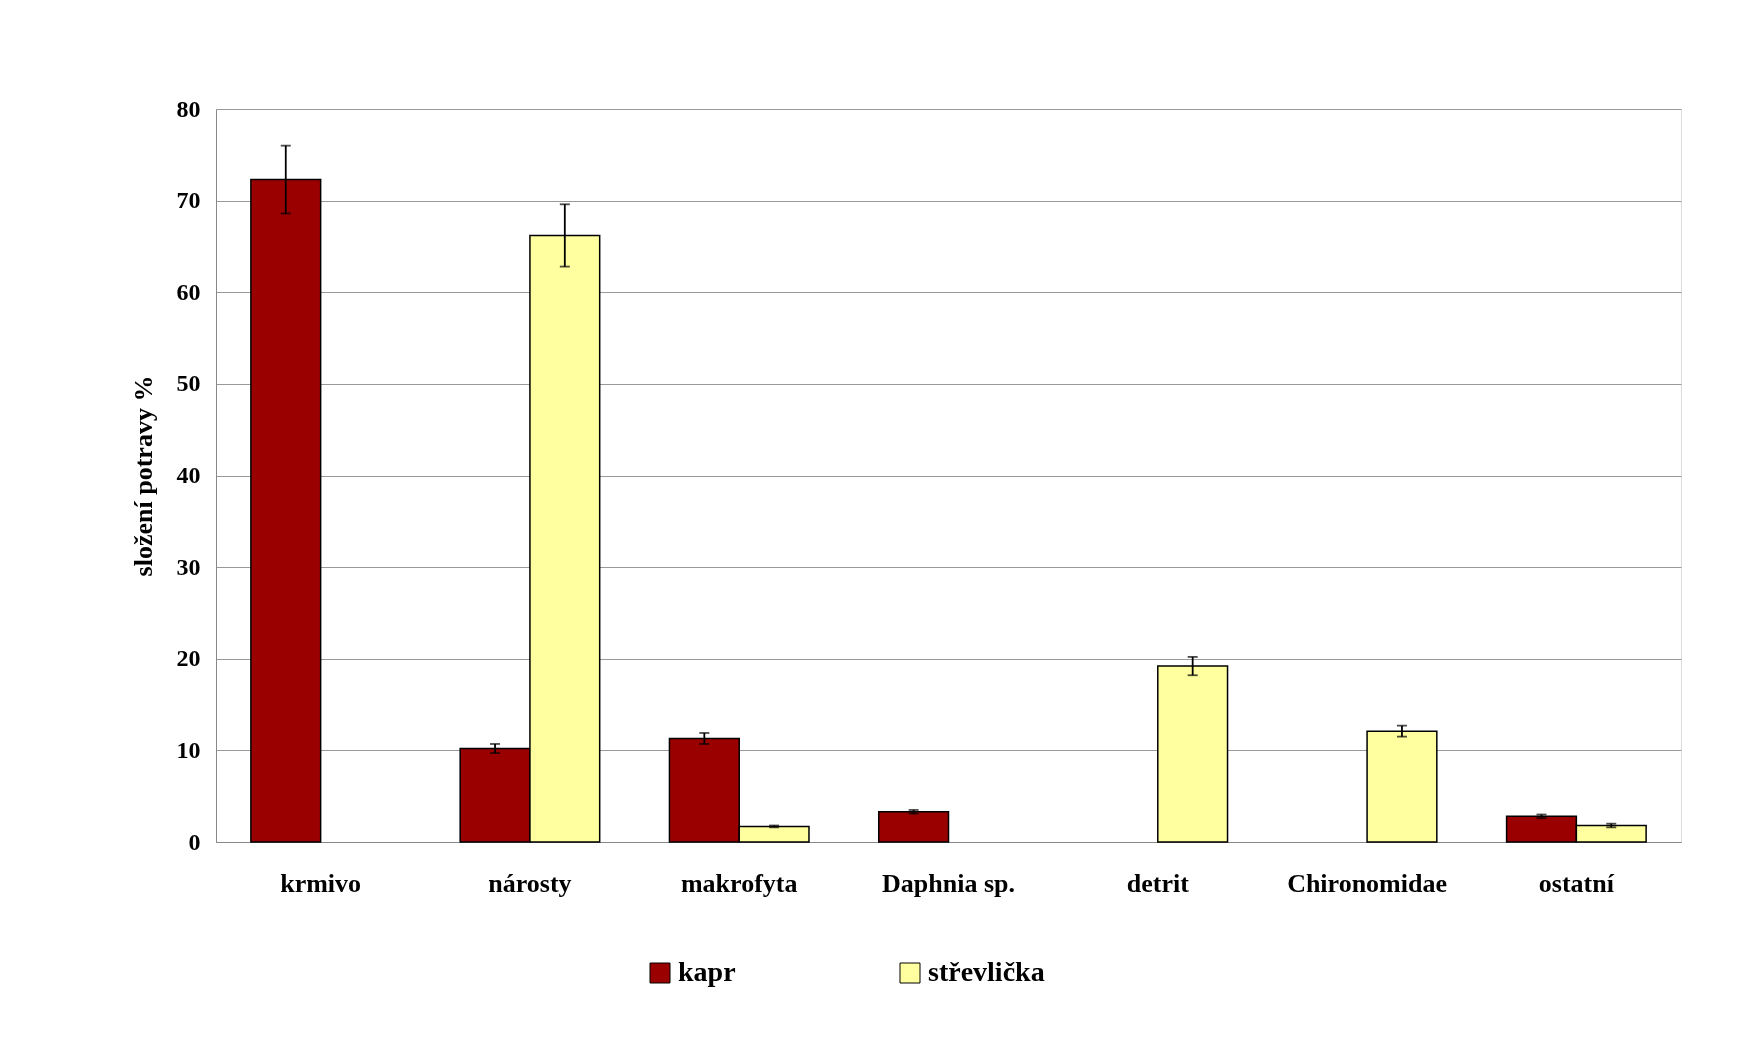  Describe the element at coordinates (739, 883) in the screenshot. I see `x-tick-label: makrofyta` at that location.